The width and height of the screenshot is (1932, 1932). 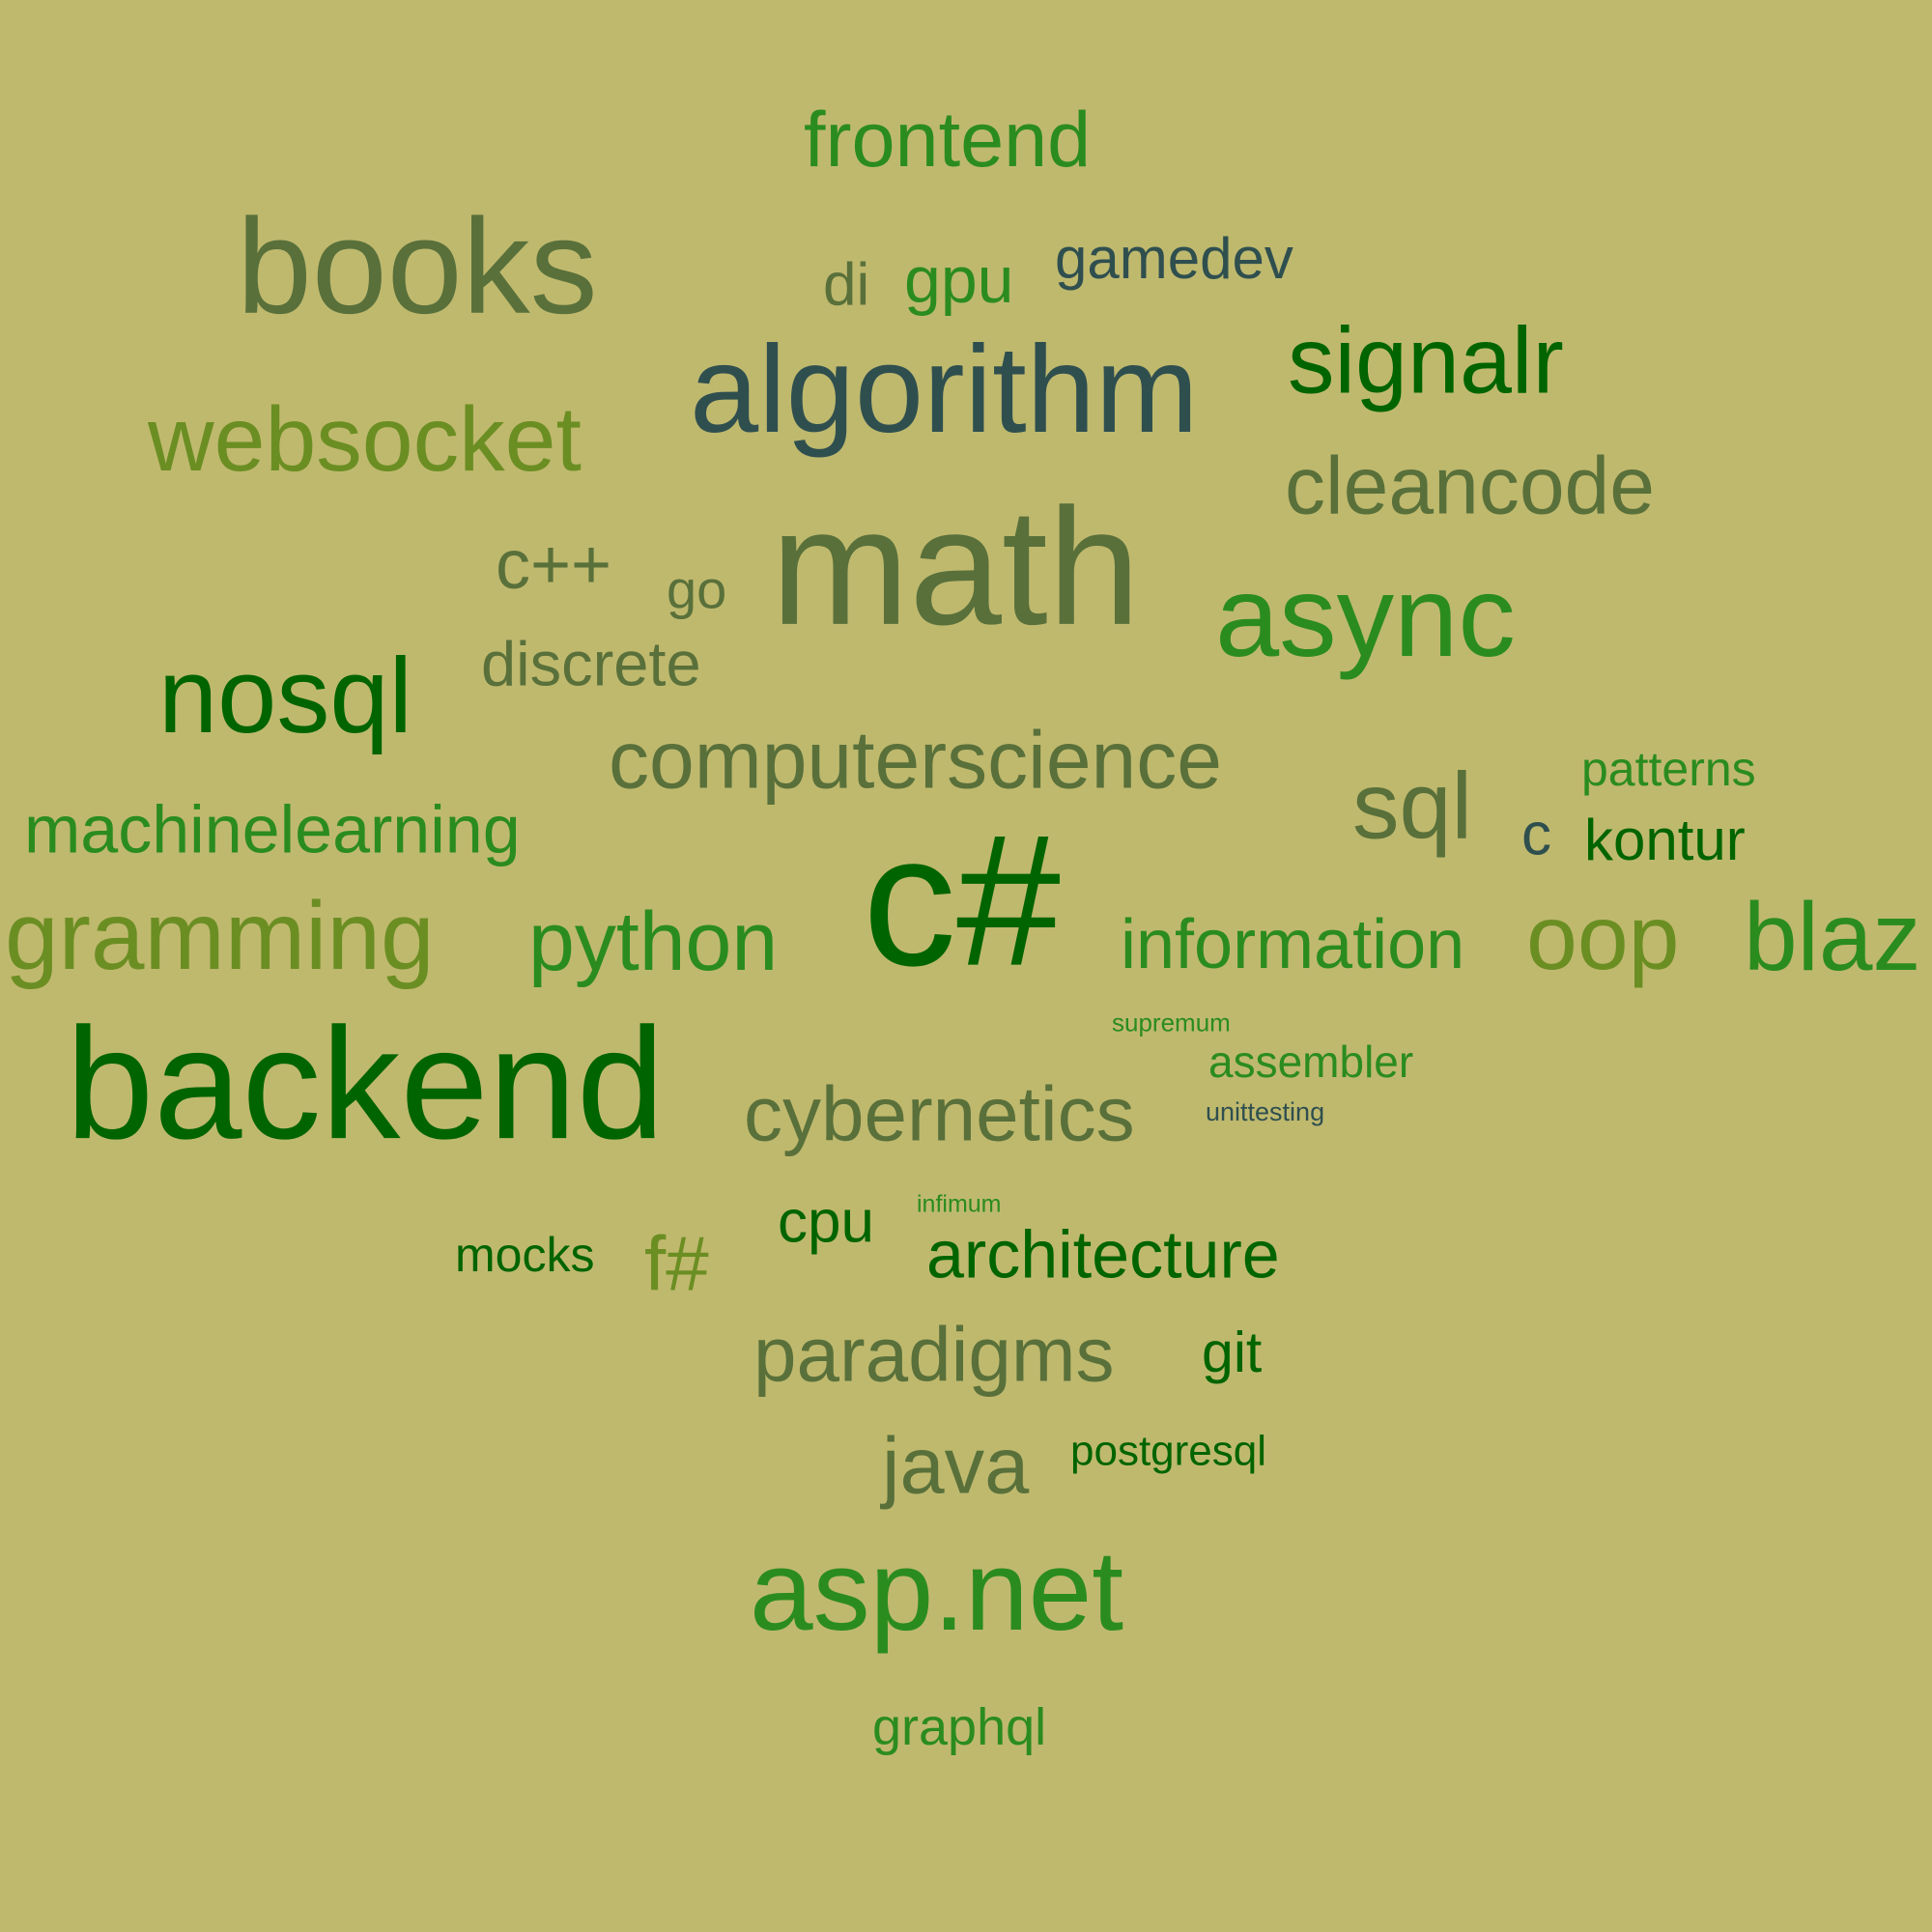 What do you see at coordinates (653, 941) in the screenshot?
I see `word-python: python` at bounding box center [653, 941].